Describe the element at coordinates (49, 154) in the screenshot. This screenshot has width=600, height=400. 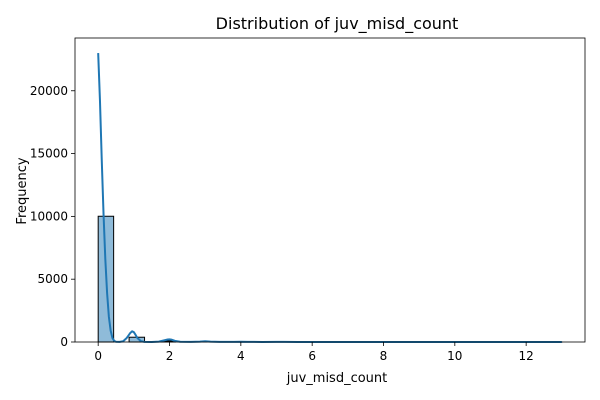
I see `y-tick-label: 15000` at that location.